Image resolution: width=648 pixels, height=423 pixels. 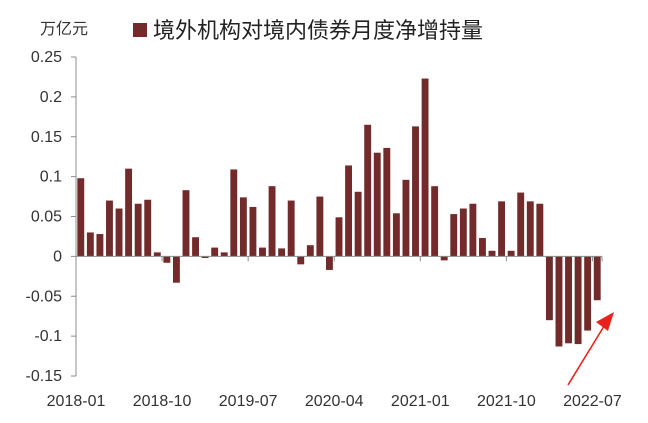 I want to click on x-tick-label: 2018-10, so click(x=162, y=401).